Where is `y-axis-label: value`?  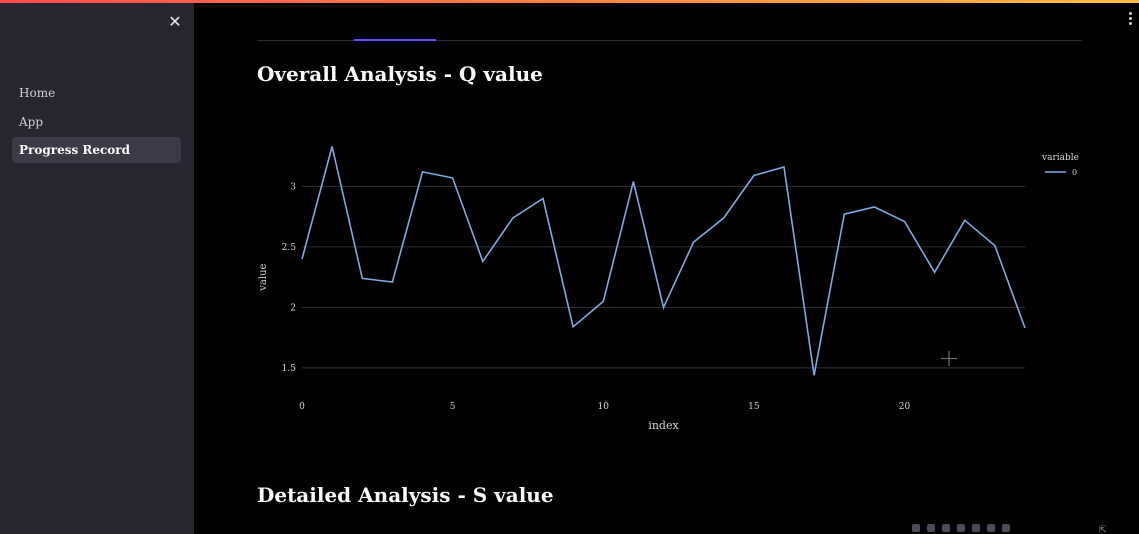
y-axis-label: value is located at coordinates (263, 277).